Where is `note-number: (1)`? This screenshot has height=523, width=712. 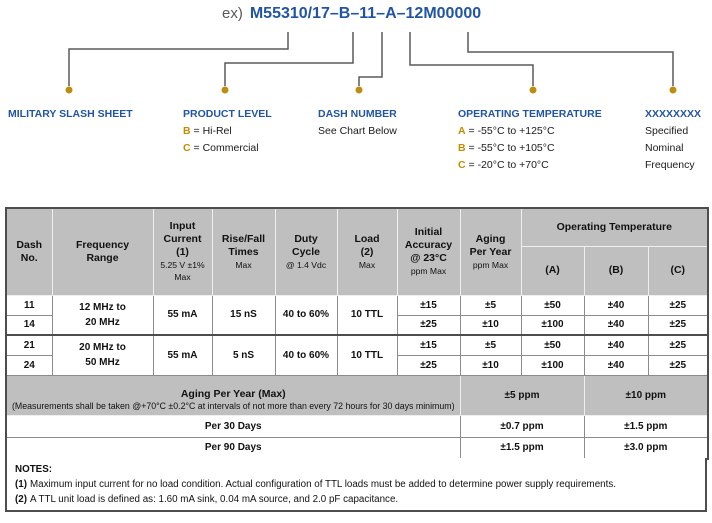 note-number: (1) is located at coordinates (21, 484).